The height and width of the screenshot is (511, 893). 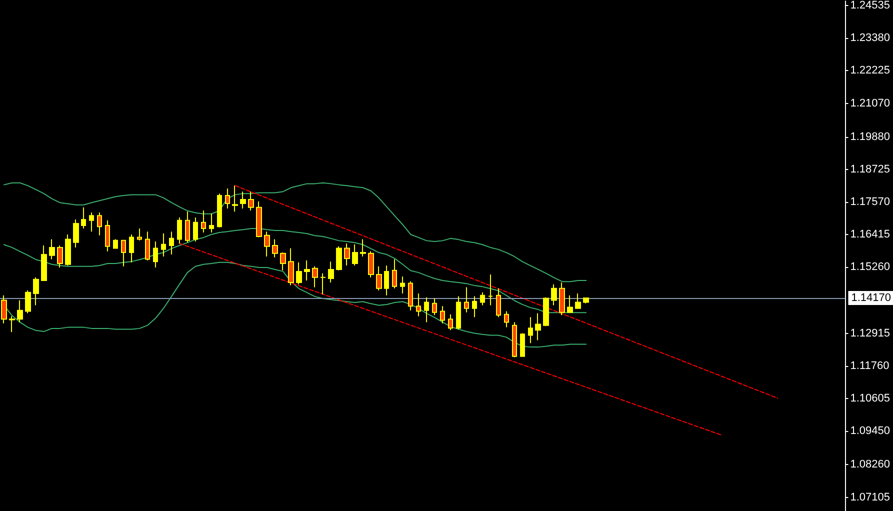 I want to click on y-tick-label: 1.21070, so click(x=870, y=103).